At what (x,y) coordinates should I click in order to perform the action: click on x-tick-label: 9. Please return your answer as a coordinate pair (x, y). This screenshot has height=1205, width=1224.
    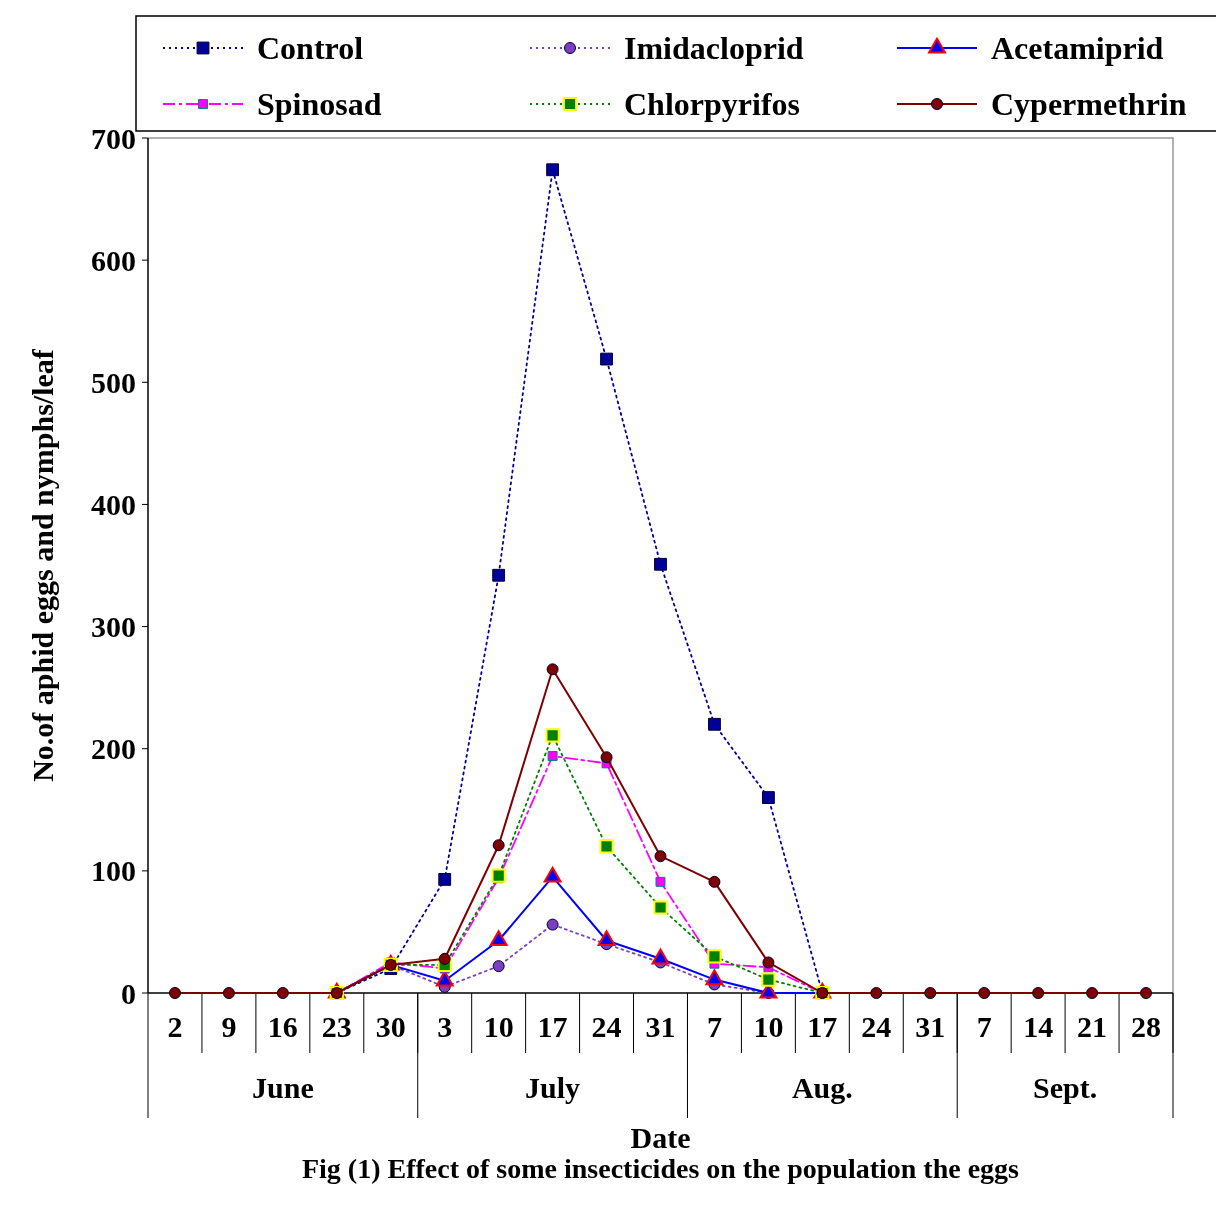
    Looking at the image, I should click on (229, 1026).